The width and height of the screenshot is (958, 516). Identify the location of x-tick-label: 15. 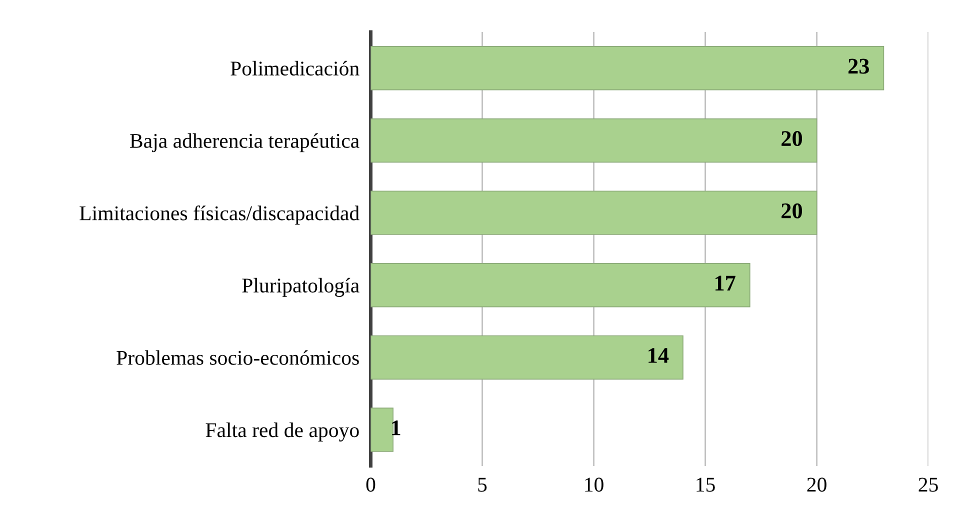
(705, 485).